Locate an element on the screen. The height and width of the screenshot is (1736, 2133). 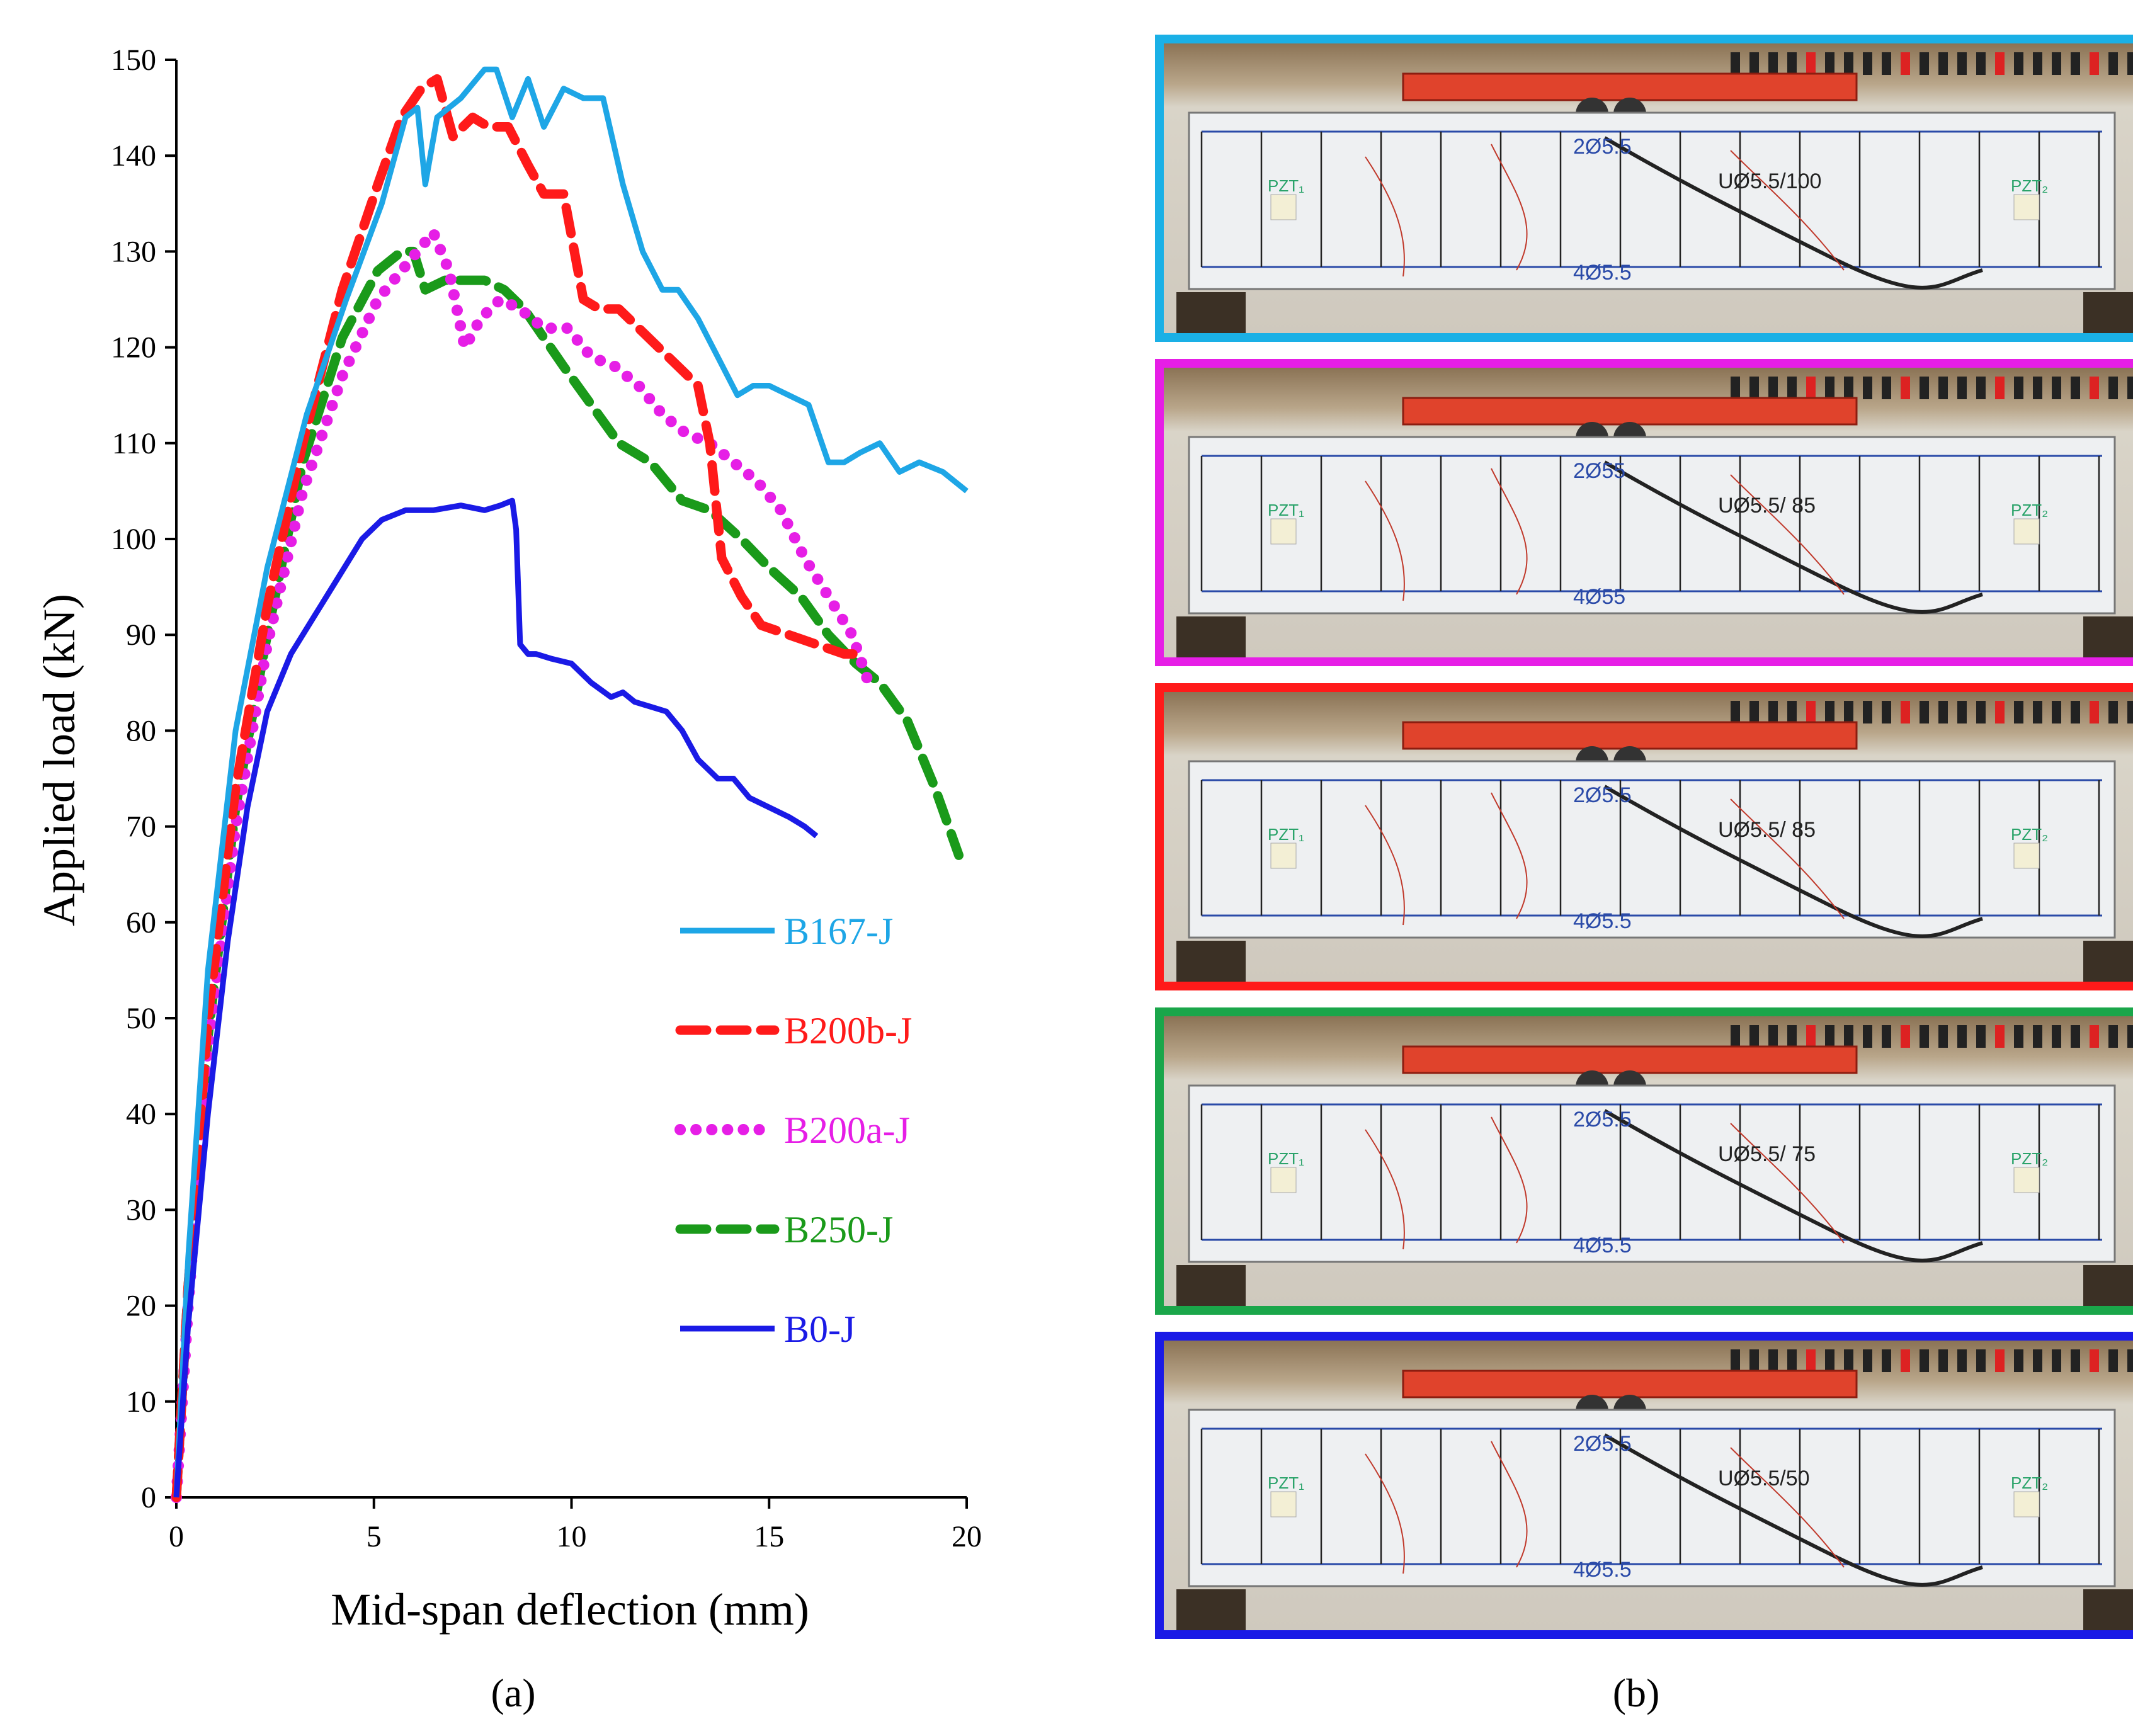
legend-label-B0-J: B0-J is located at coordinates (819, 1329).